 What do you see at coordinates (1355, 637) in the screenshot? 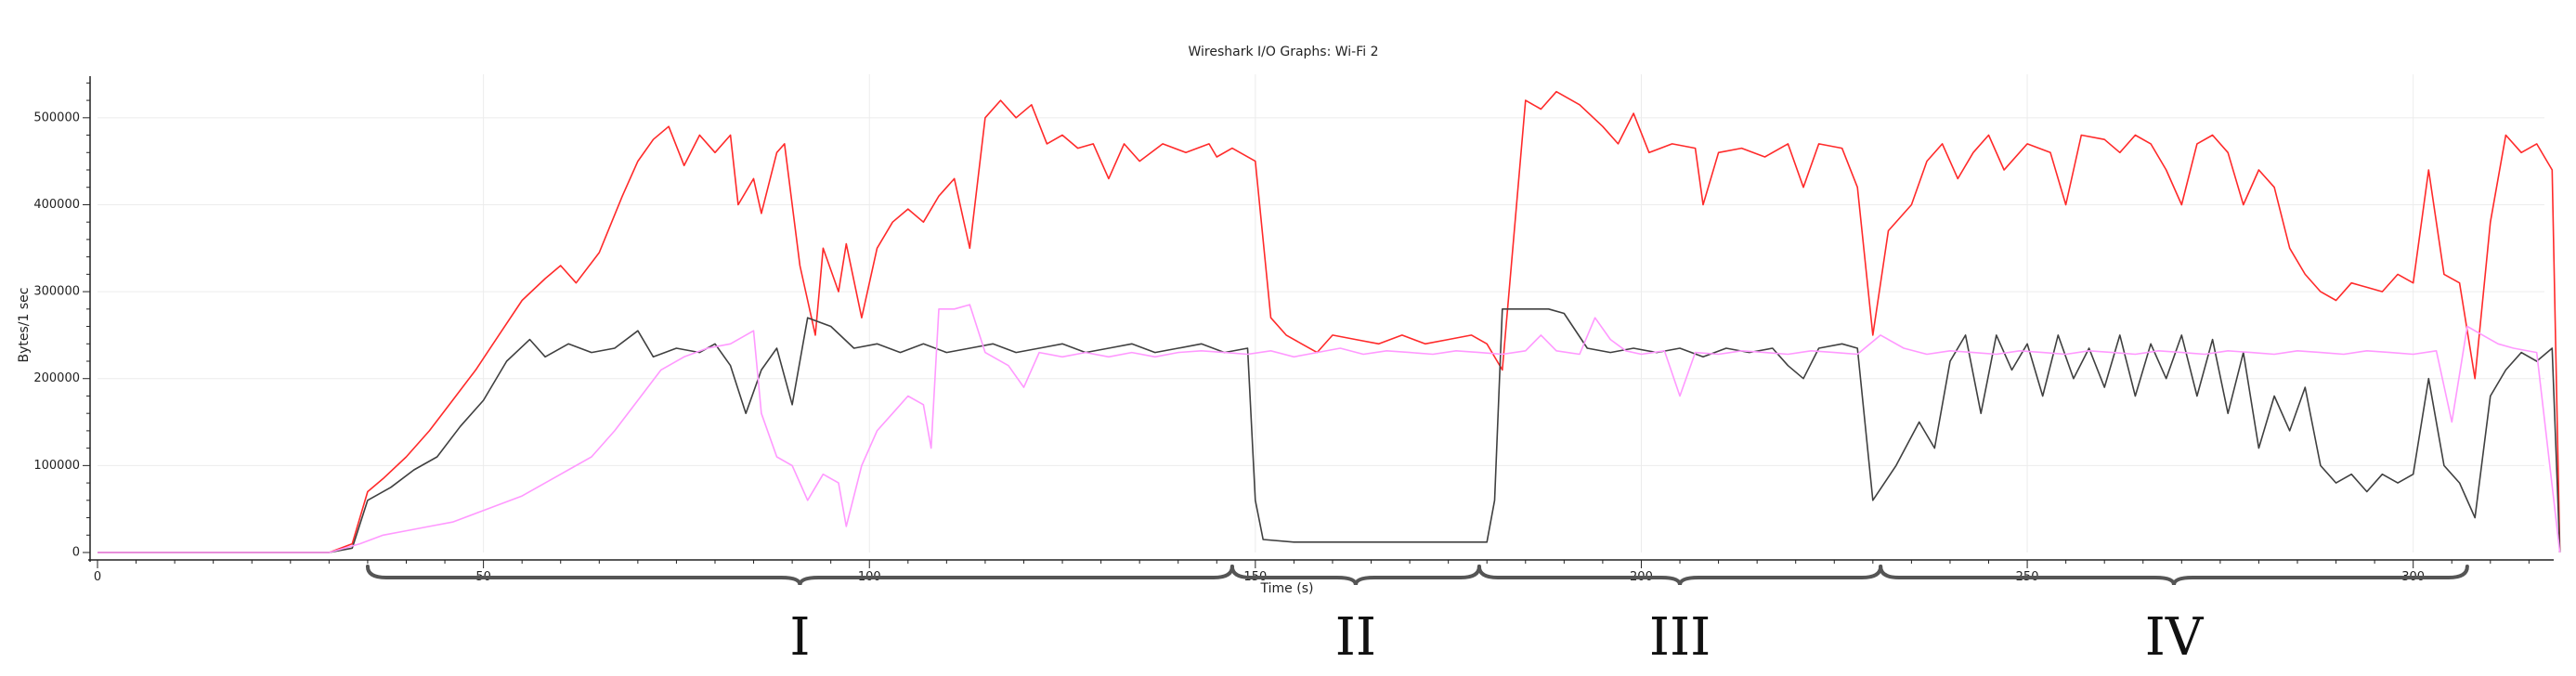
I see `phase-label: II` at bounding box center [1355, 637].